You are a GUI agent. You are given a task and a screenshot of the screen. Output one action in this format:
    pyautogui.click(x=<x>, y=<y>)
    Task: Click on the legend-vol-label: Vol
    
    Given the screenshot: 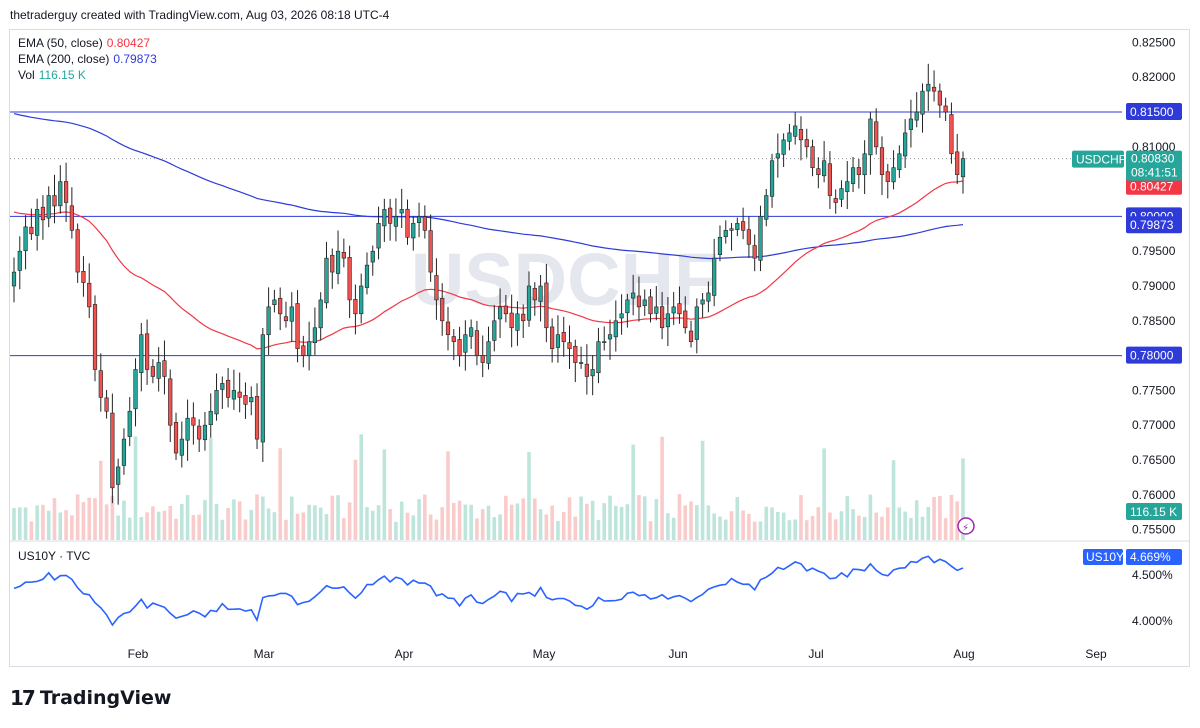 What is the action you would take?
    pyautogui.click(x=26, y=75)
    